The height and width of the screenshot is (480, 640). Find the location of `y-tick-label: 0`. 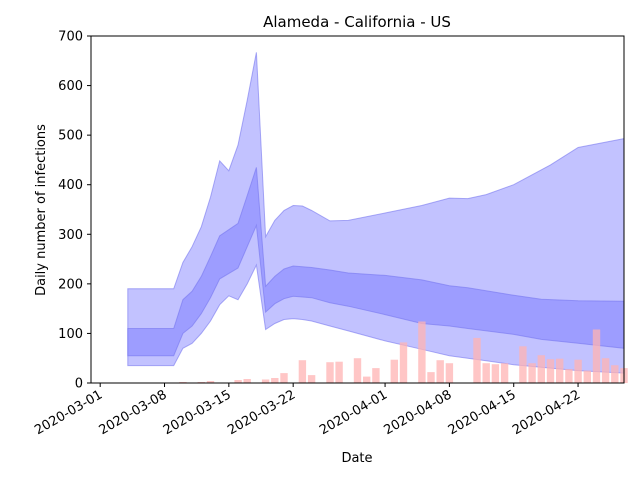

y-tick-label: 0 is located at coordinates (79, 384).